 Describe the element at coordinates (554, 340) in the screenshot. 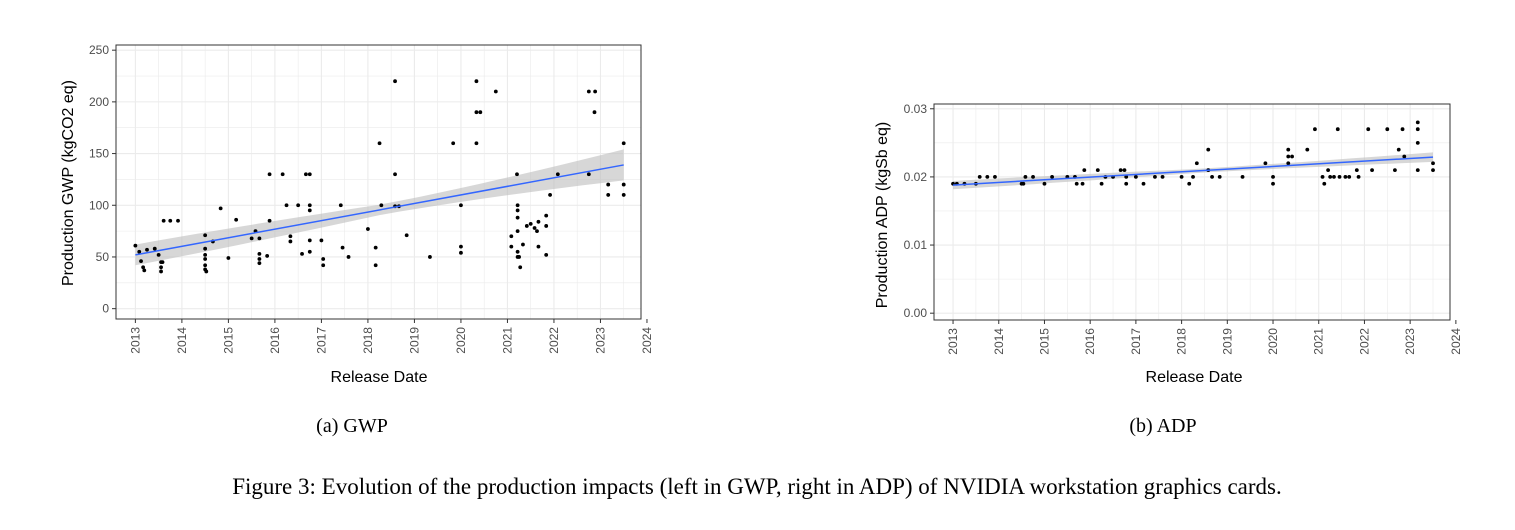

I see `gwp-x-tick-label: 2022` at that location.